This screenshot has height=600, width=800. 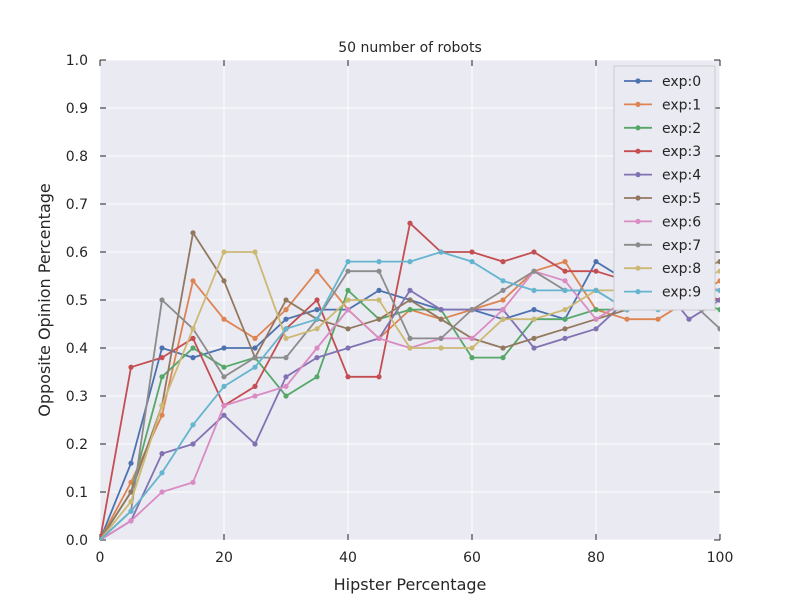 I want to click on legend-label-9: exp:9, so click(x=681, y=293).